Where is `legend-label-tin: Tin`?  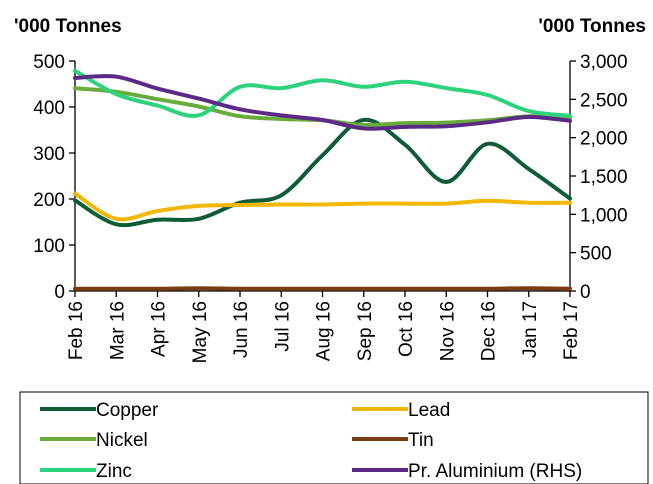
legend-label-tin: Tin is located at coordinates (421, 440).